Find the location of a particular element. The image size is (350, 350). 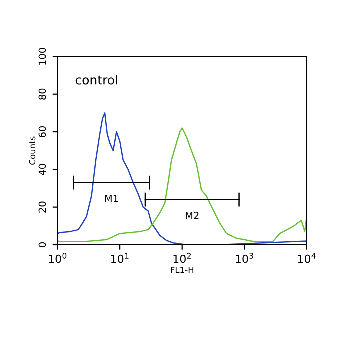

y-tick-label: 0 is located at coordinates (42, 245).